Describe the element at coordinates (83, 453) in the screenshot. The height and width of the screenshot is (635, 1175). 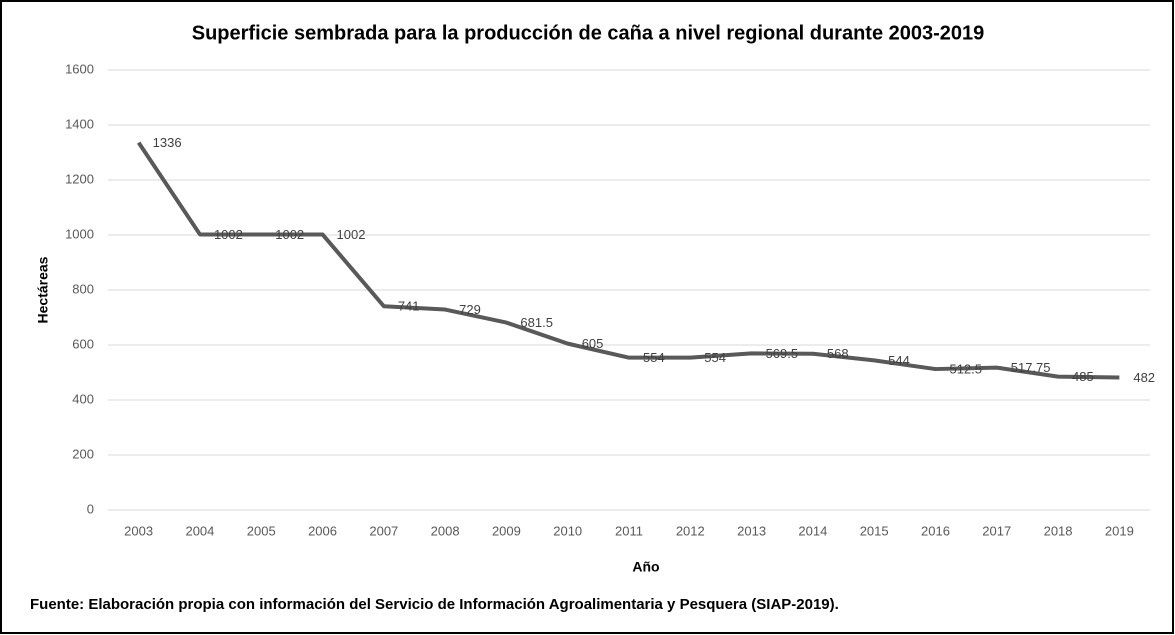
I see `y-tick-label: 200` at that location.